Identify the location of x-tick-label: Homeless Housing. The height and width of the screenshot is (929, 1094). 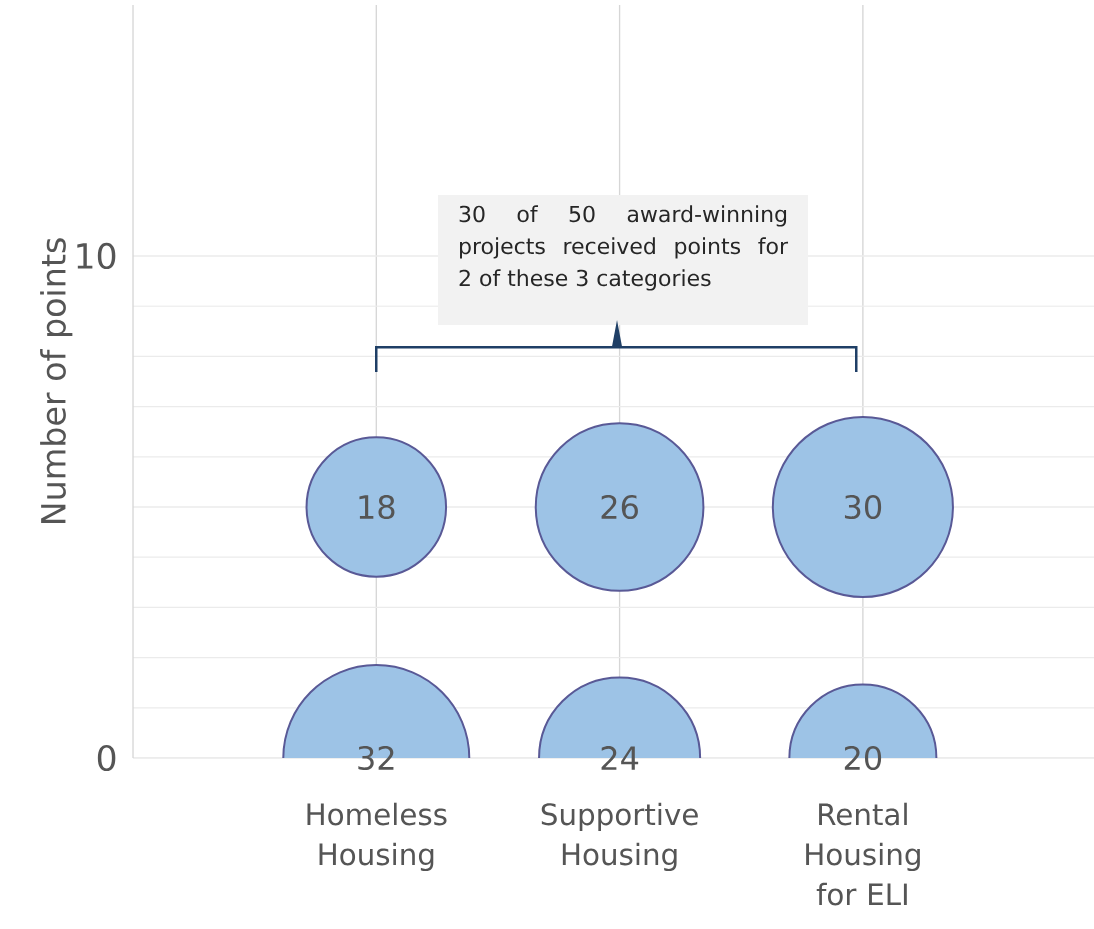
(377, 837).